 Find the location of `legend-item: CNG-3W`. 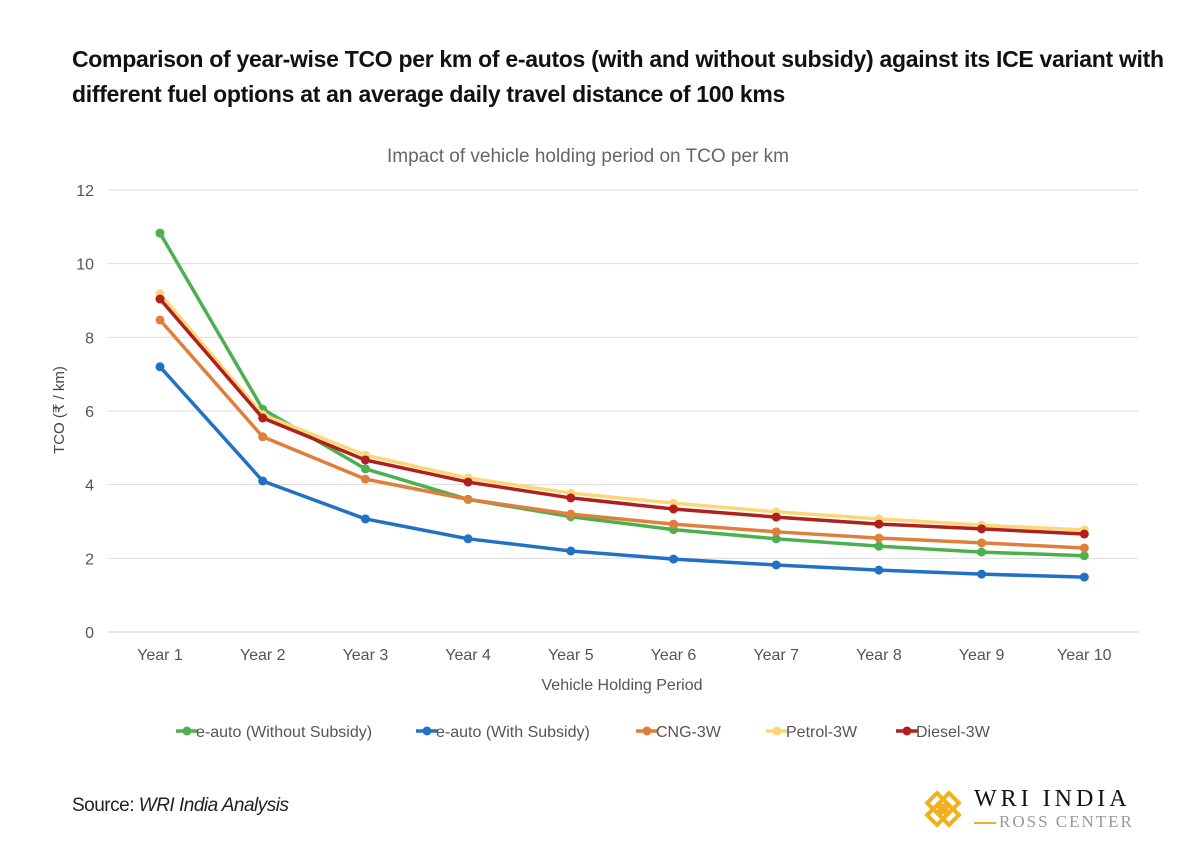

legend-item: CNG-3W is located at coordinates (679, 732).